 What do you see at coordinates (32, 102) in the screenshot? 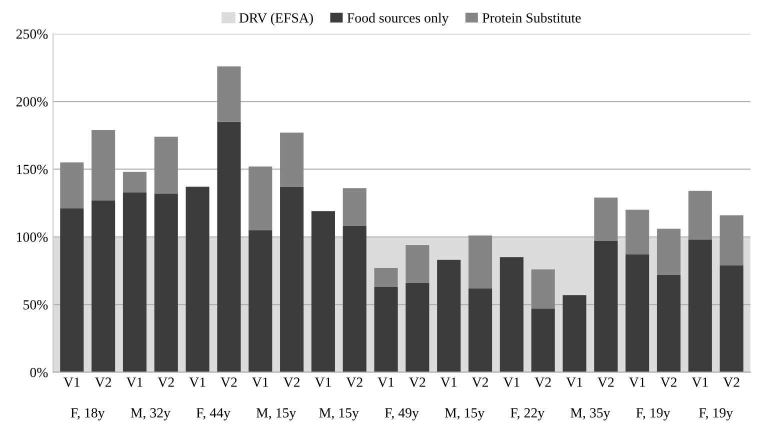
I see `y-tick-label: 200%` at bounding box center [32, 102].